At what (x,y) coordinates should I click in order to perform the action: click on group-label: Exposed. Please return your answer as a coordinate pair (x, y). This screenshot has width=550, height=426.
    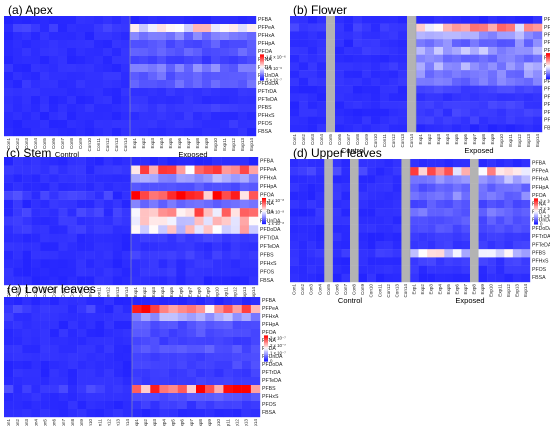
    Looking at the image, I should click on (478, 150).